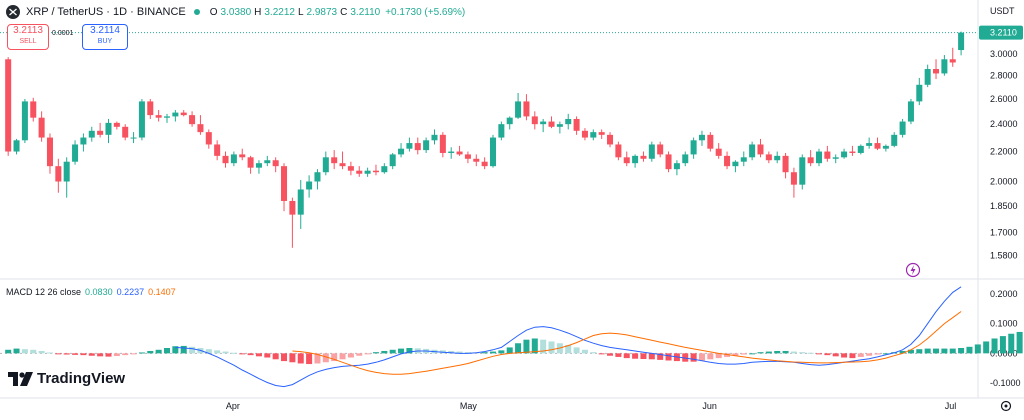 The width and height of the screenshot is (1024, 420). I want to click on close-label: C, so click(344, 12).